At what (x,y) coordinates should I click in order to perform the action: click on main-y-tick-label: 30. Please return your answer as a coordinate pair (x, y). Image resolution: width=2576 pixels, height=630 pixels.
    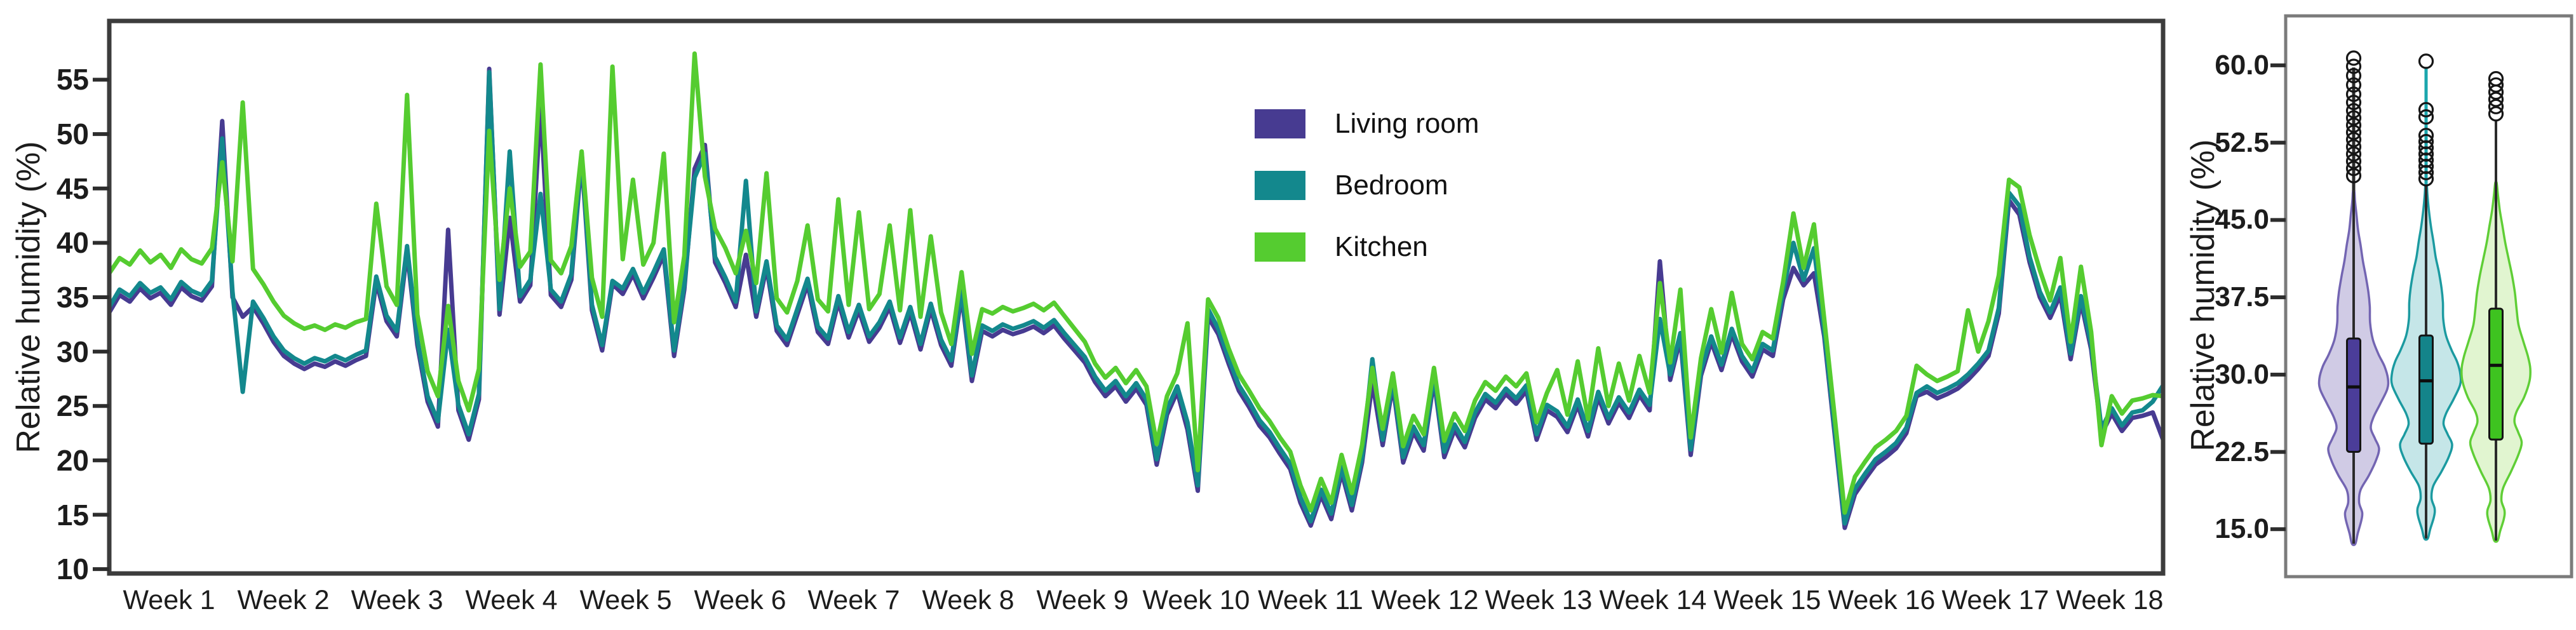
    Looking at the image, I should click on (72, 351).